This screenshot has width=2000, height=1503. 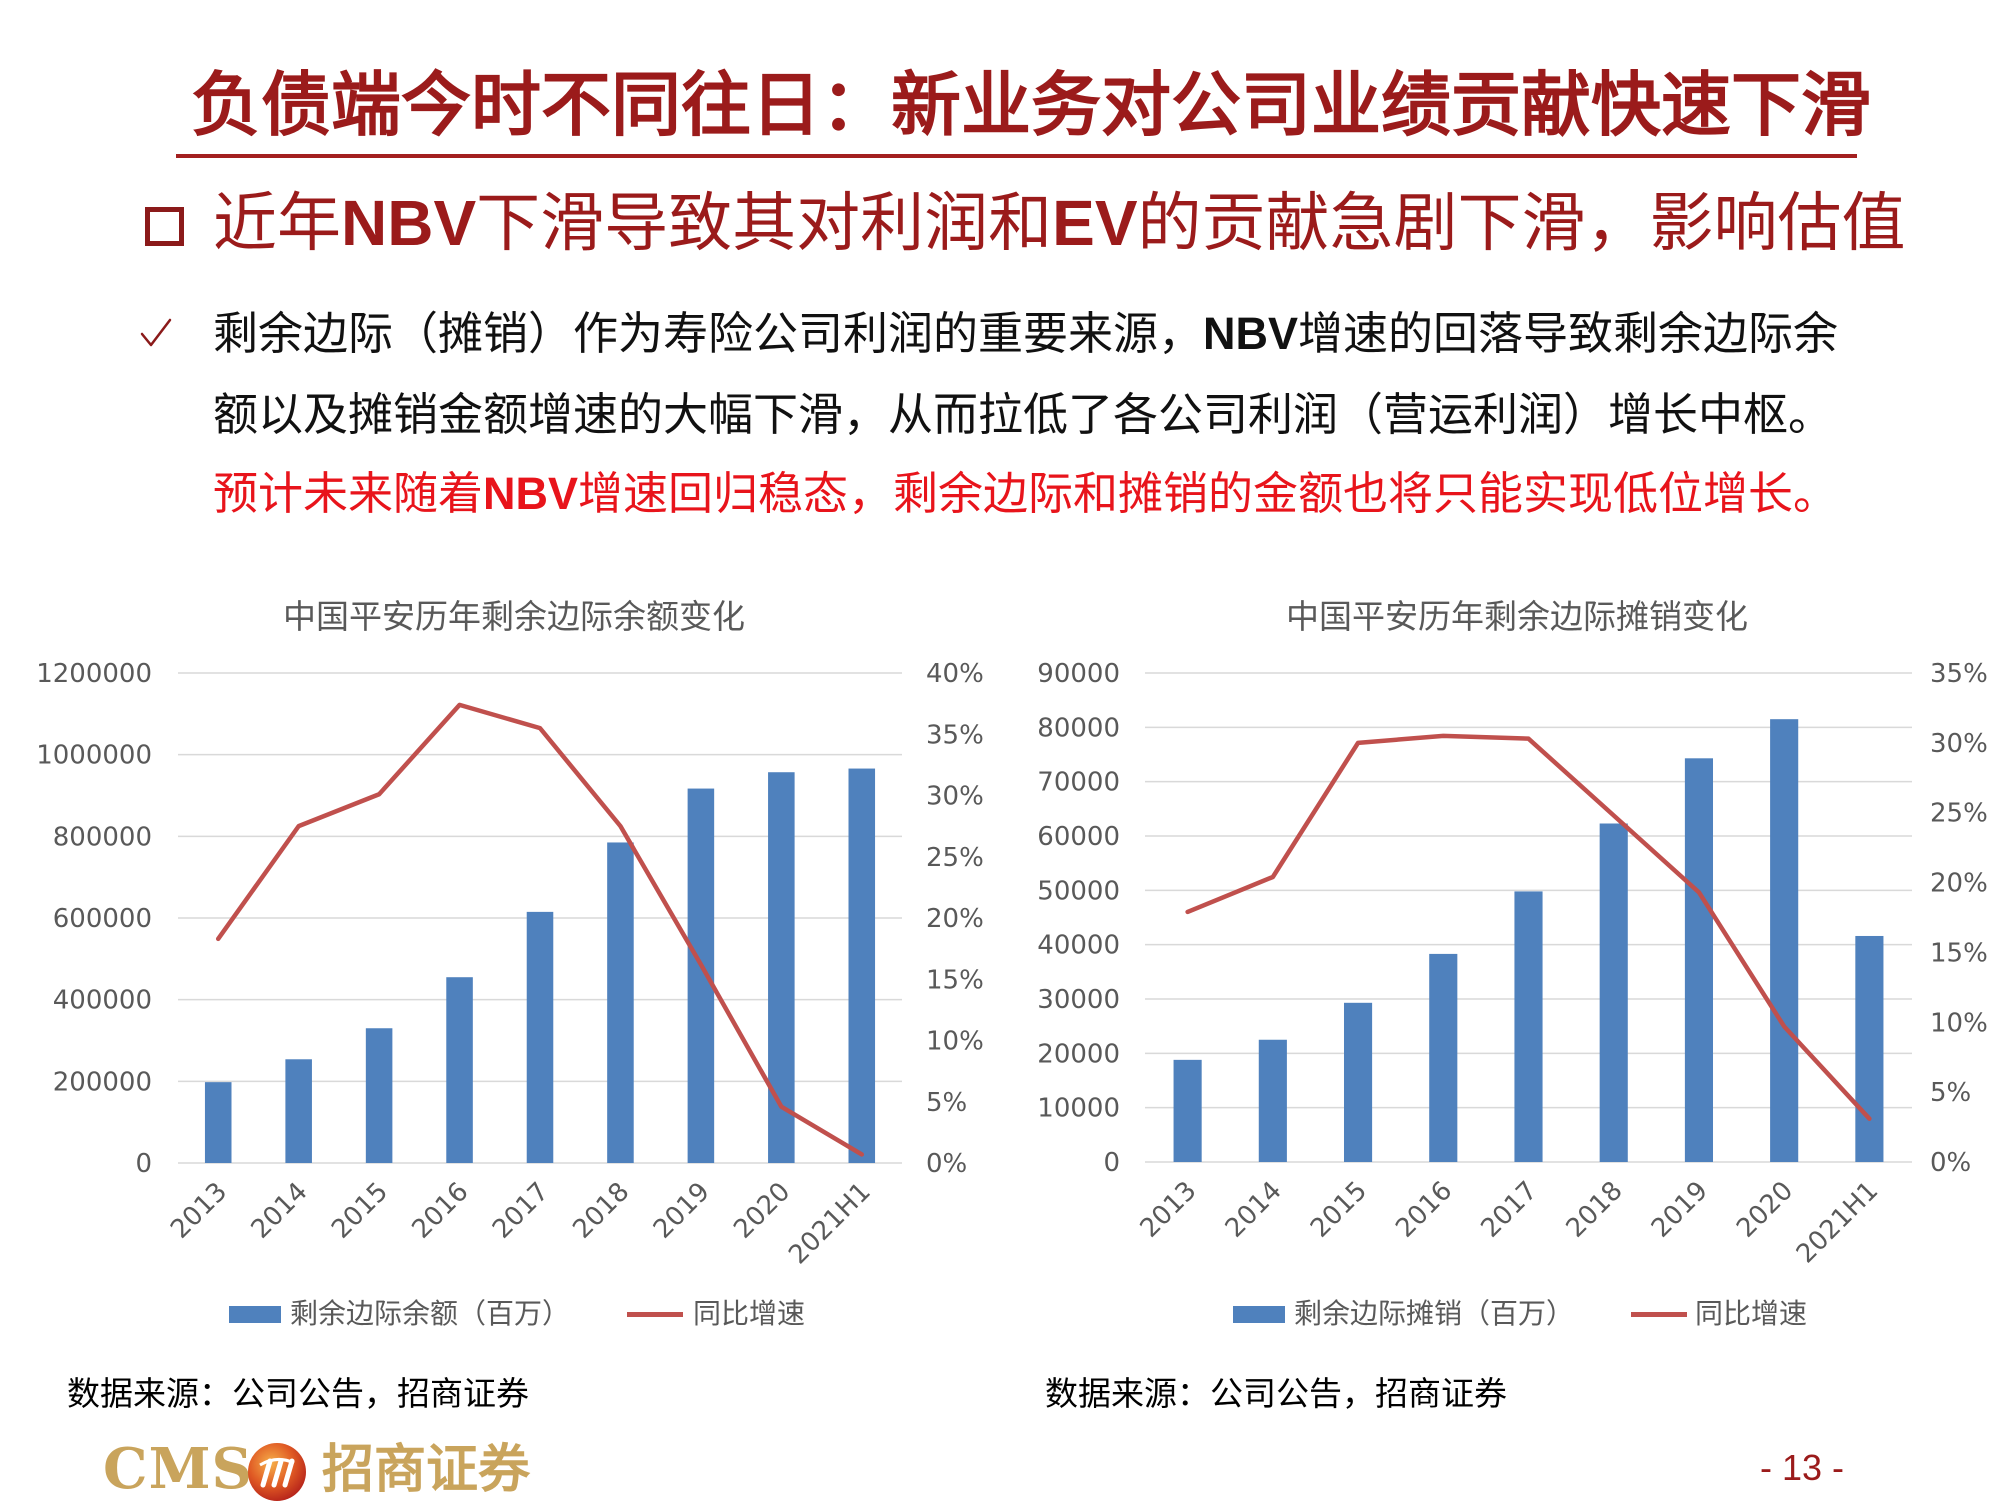 What do you see at coordinates (1434, 1313) in the screenshot?
I see `legend-label-bar: 剩余边际摊销（百万）` at bounding box center [1434, 1313].